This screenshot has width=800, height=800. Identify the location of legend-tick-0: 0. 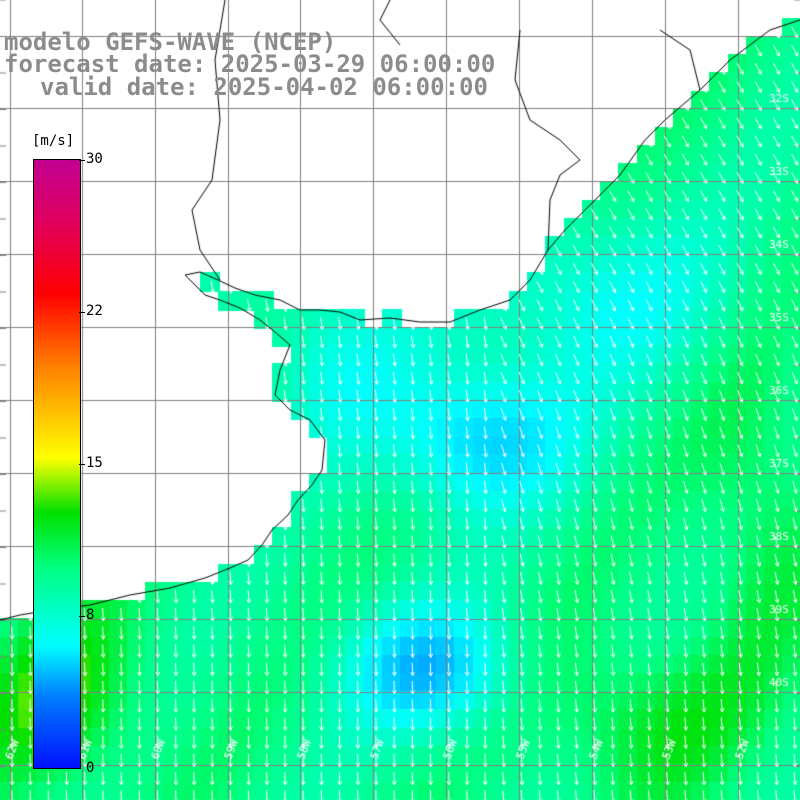
(90, 768).